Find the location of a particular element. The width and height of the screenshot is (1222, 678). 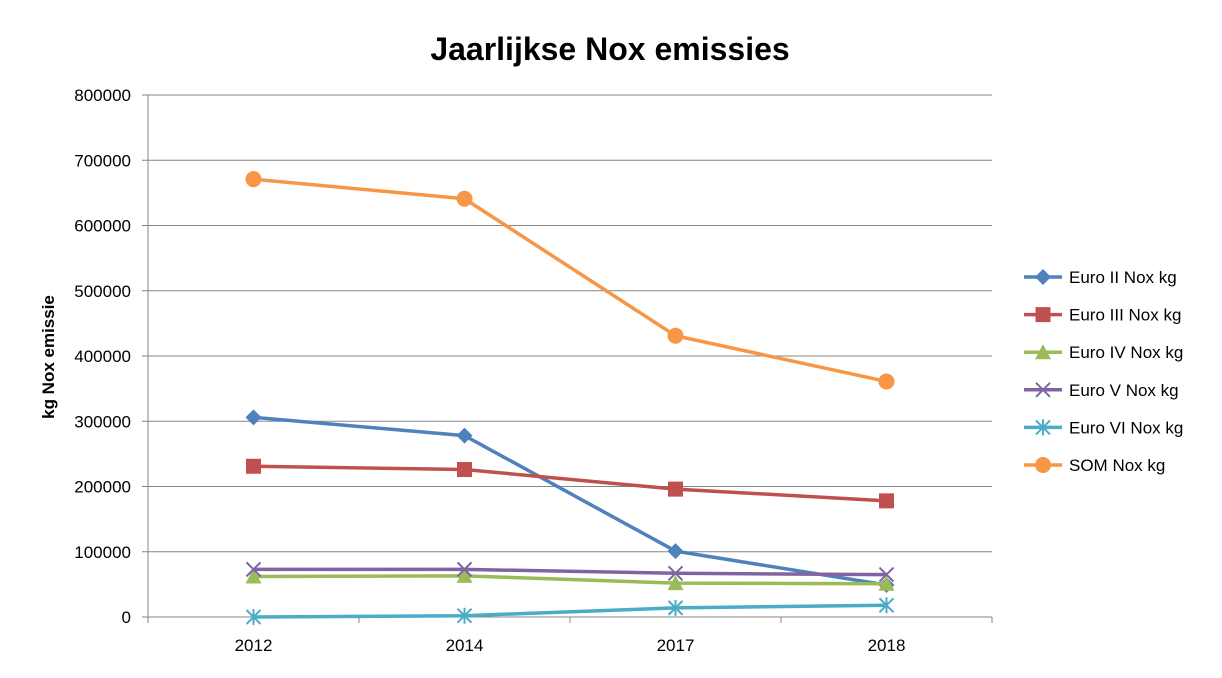

legend-entry: Euro II Nox kg is located at coordinates (1100, 277).